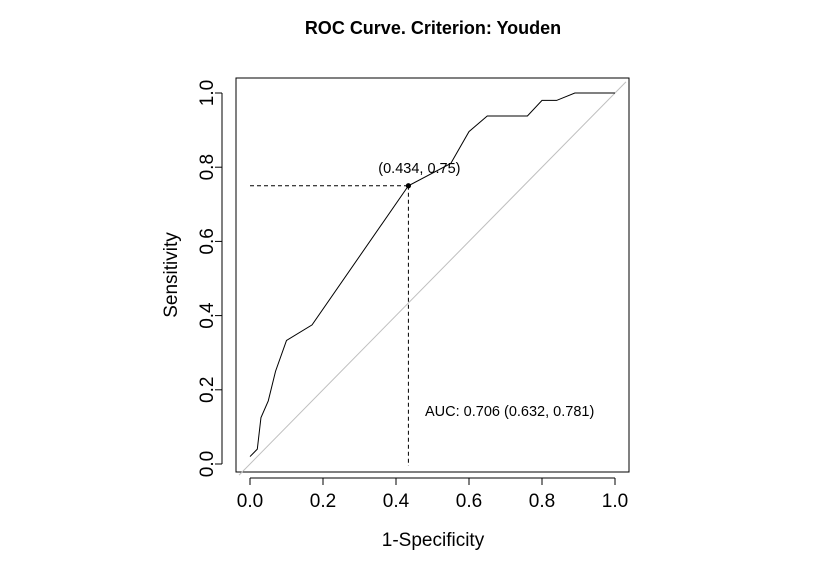 The width and height of the screenshot is (828, 571). I want to click on x-axis: 0.0 0.2 0.4 0.6 0.8 1.0, so click(432, 494).